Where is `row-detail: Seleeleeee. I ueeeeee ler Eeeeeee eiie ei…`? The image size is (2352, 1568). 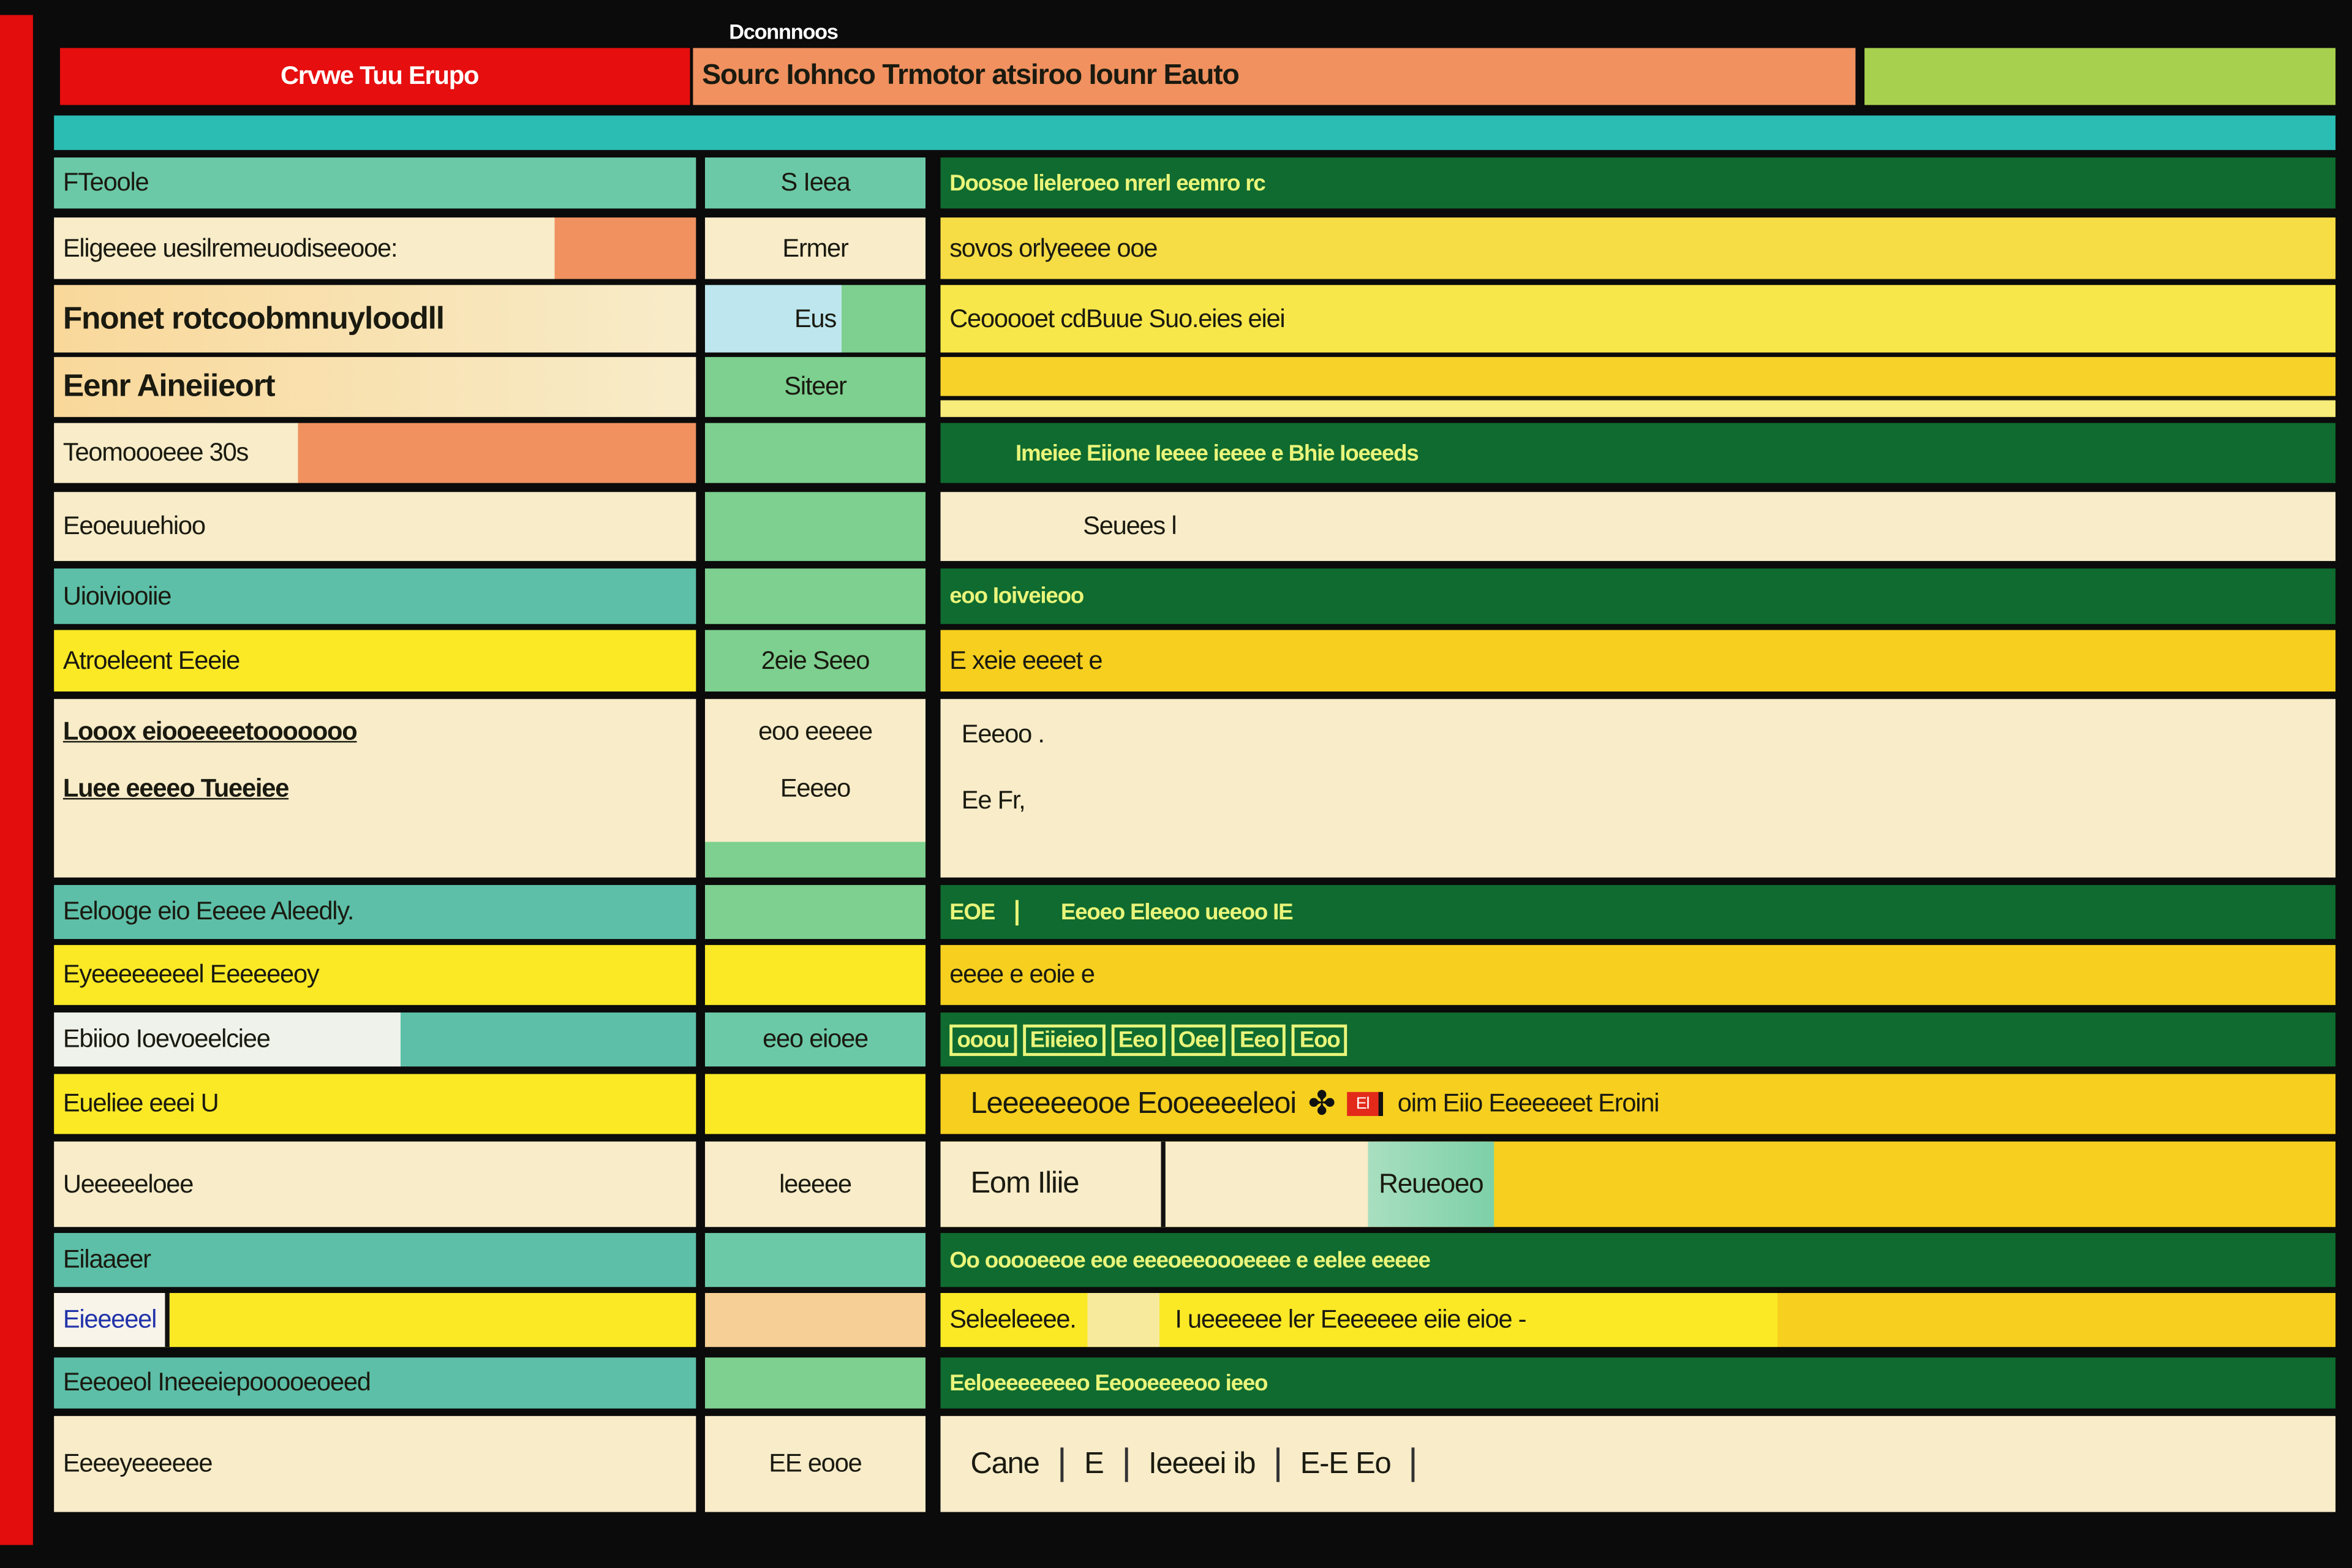
row-detail: Seleeleeee. I ueeeeee ler Eeeeeee eiie ei… is located at coordinates (1638, 1320).